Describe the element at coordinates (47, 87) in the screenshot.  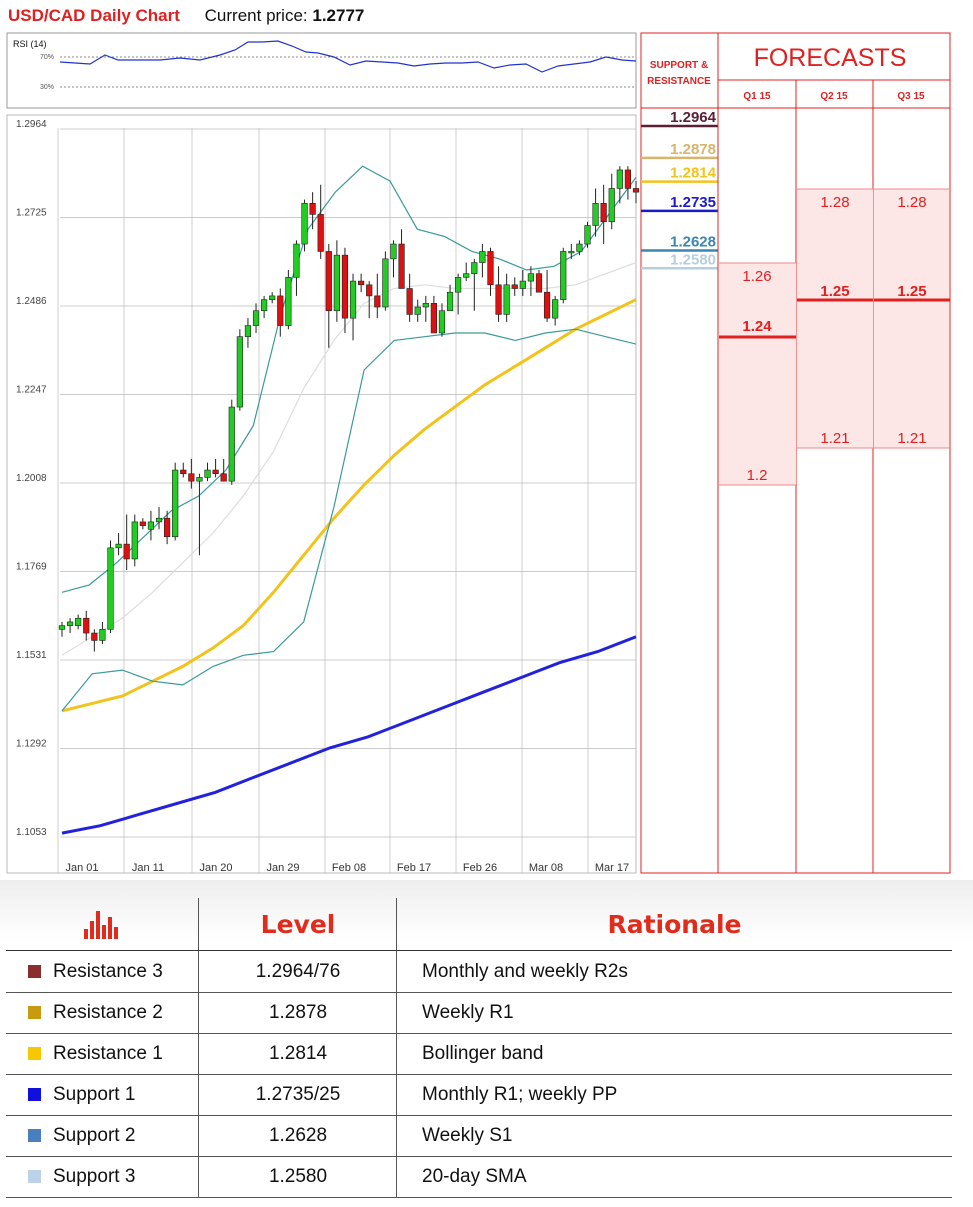
I see `rsi-30-label: 30%` at that location.